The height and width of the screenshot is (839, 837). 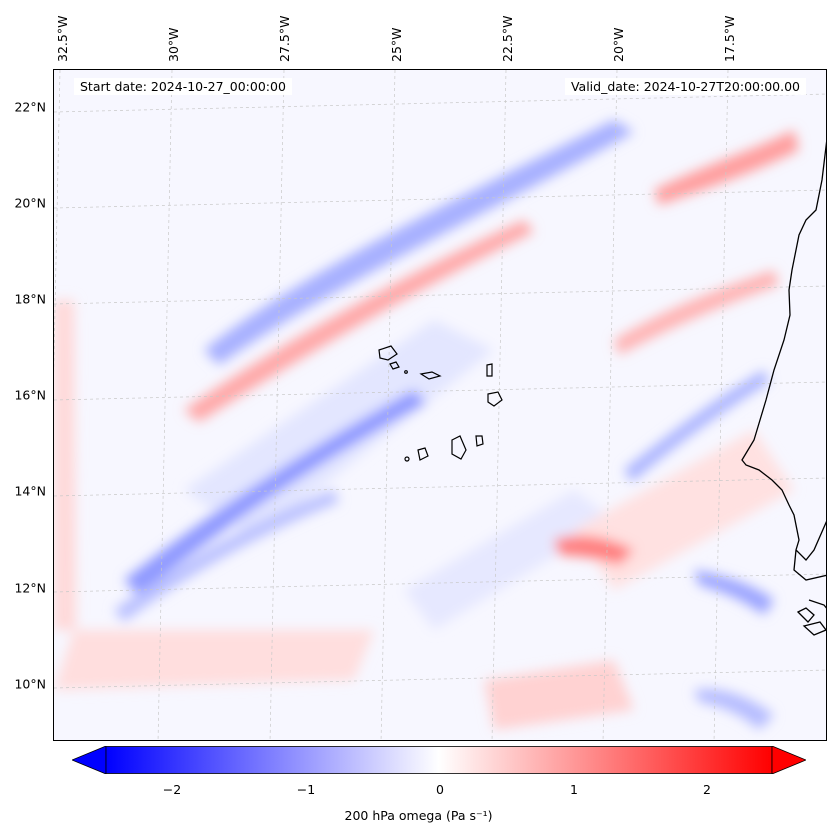 I want to click on lon-label-32-5w: 32.5°W, so click(x=62, y=38).